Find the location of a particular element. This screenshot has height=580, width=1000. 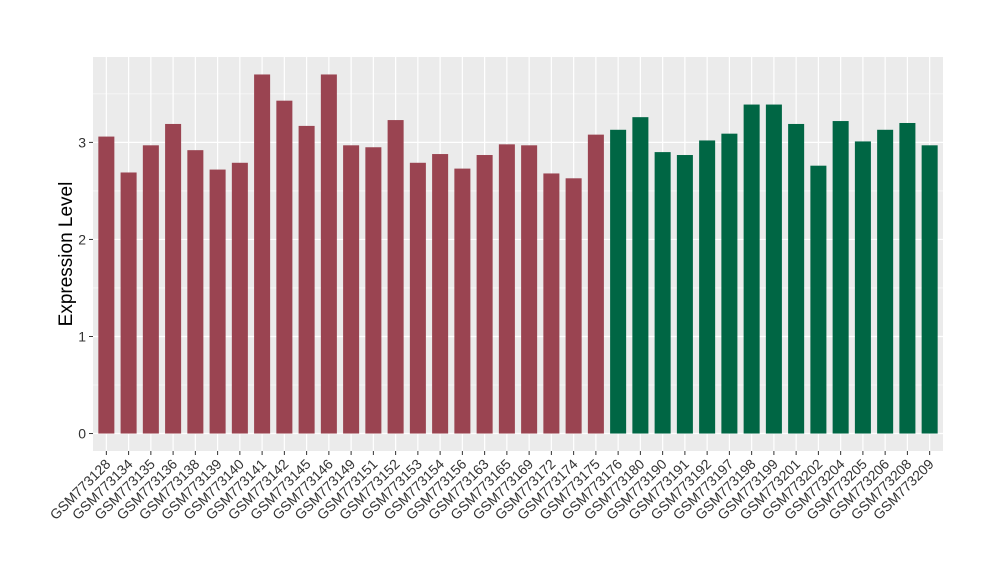

bar-GSM773169 is located at coordinates (529, 289).